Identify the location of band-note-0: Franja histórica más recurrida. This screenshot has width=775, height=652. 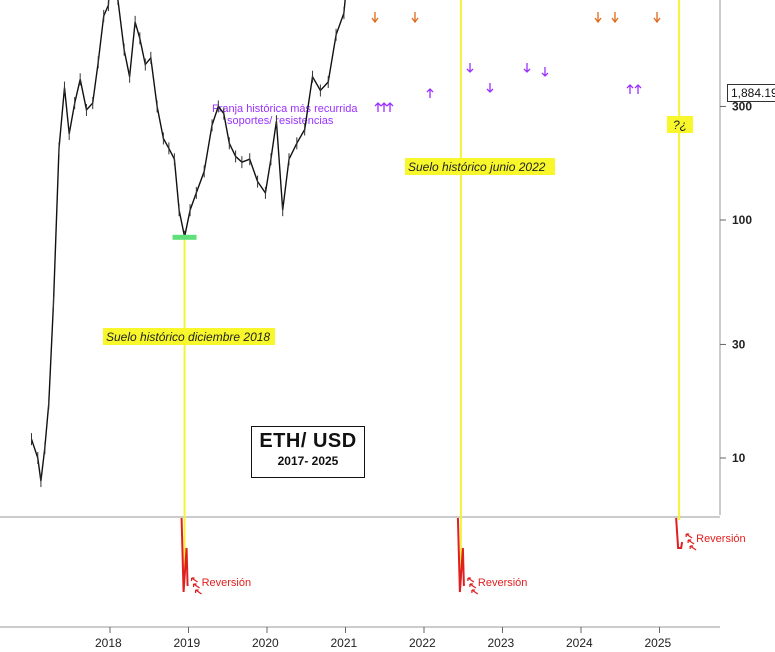
(285, 109).